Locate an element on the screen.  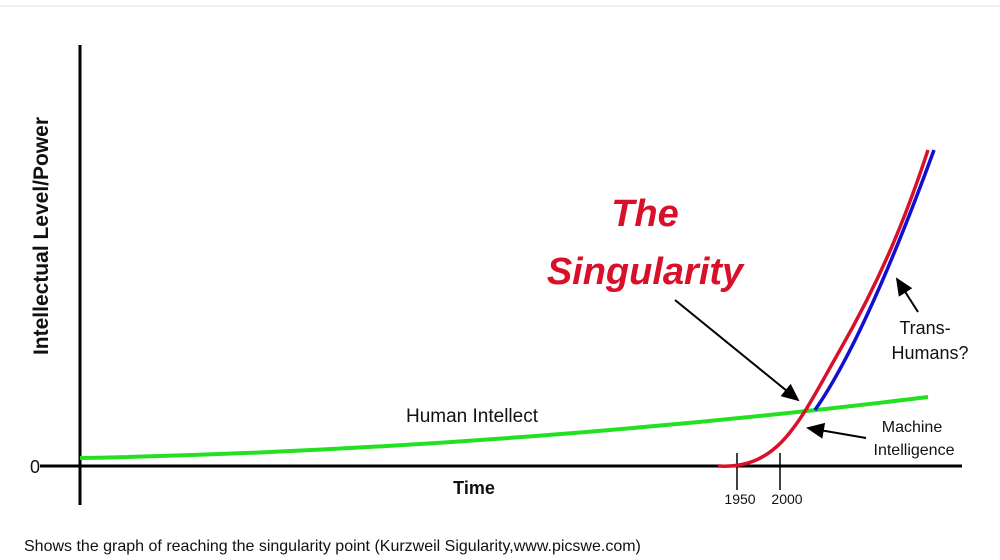
machine-label: Intelligence is located at coordinates (914, 450).